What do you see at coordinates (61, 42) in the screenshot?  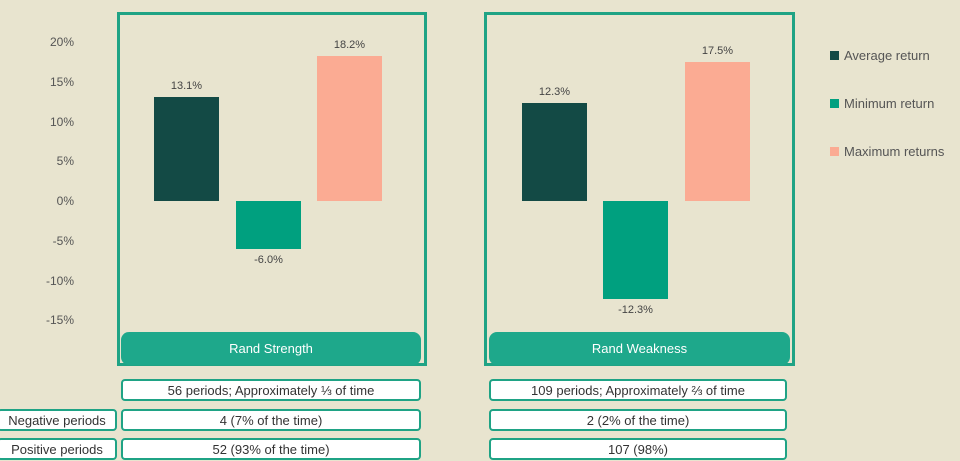 I see `y-tick-label: 20%` at bounding box center [61, 42].